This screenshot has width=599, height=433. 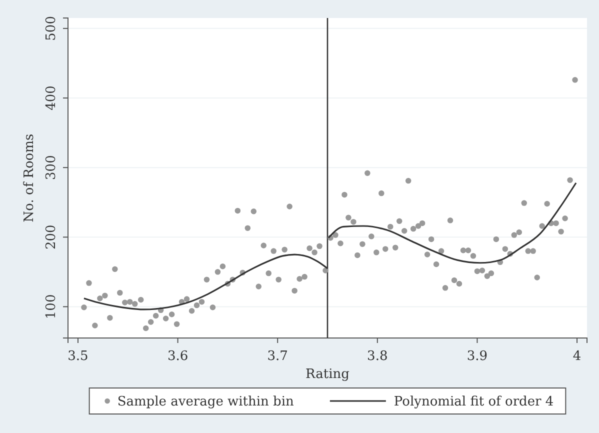 What do you see at coordinates (51, 98) in the screenshot?
I see `y-tick-label: 400` at bounding box center [51, 98].